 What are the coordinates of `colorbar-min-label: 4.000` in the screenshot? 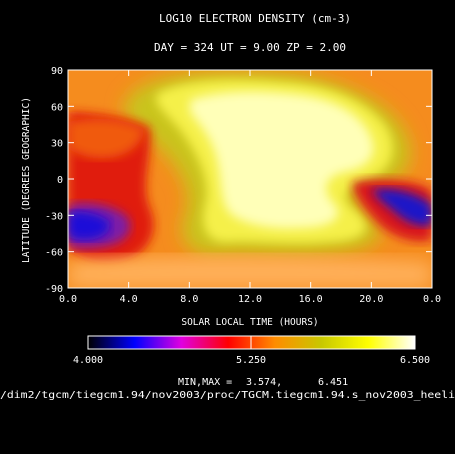 It's located at (88, 360).